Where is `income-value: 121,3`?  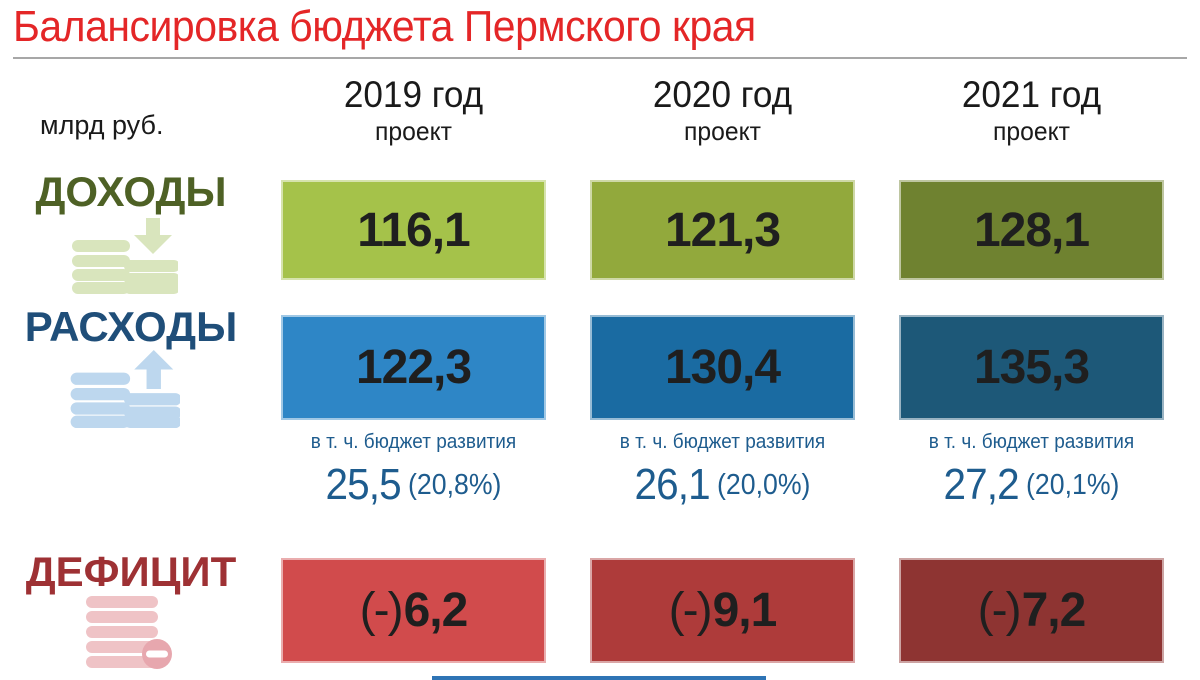
income-value: 121,3 is located at coordinates (722, 230).